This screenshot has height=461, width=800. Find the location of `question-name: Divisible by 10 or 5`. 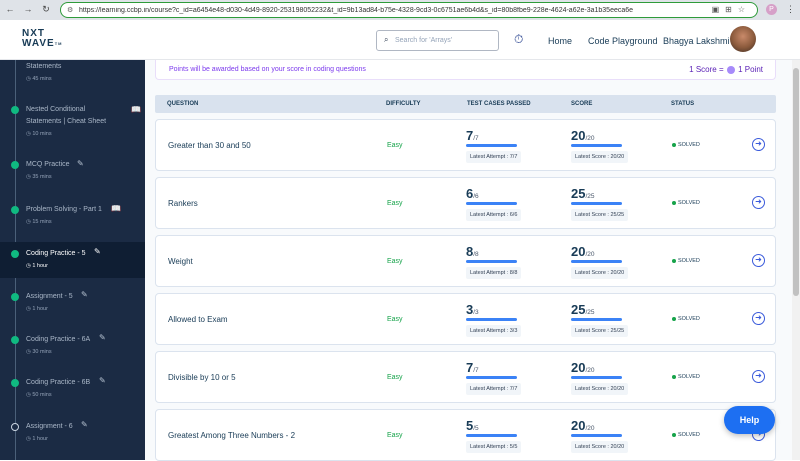

question-name: Divisible by 10 or 5 is located at coordinates (202, 377).